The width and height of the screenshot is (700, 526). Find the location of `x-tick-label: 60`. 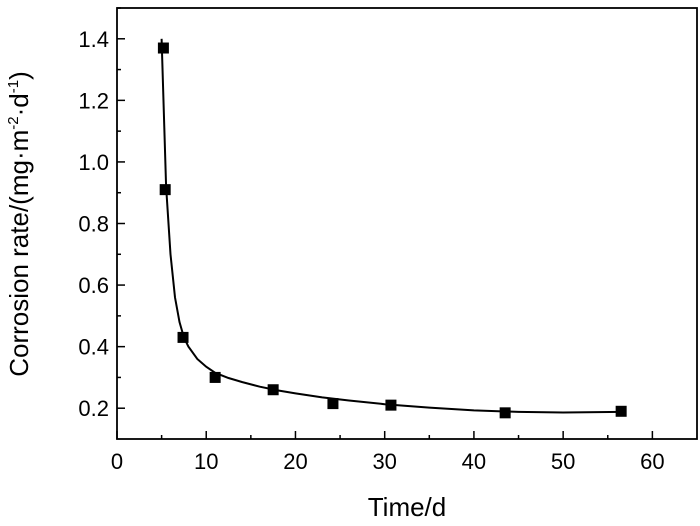

x-tick-label: 60 is located at coordinates (652, 461).